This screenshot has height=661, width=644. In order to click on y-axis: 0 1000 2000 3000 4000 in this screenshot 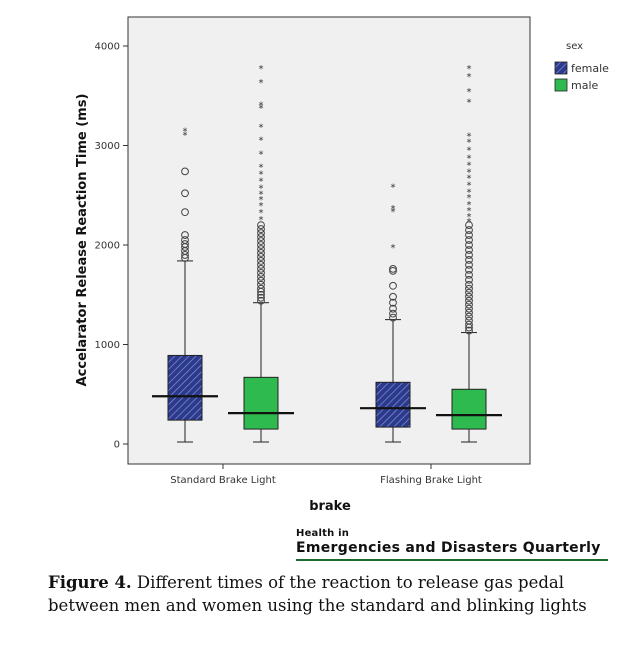, I will do `click(111, 246)`.